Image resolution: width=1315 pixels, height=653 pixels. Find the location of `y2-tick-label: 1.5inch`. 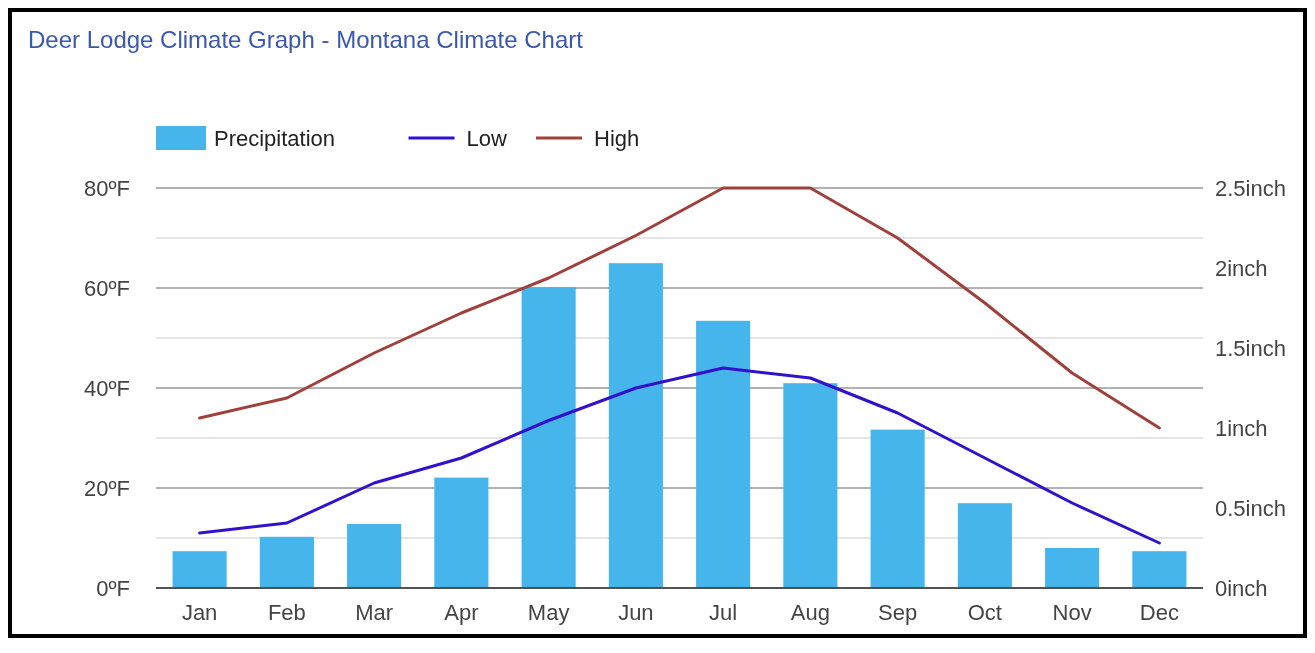

y2-tick-label: 1.5inch is located at coordinates (1250, 348).